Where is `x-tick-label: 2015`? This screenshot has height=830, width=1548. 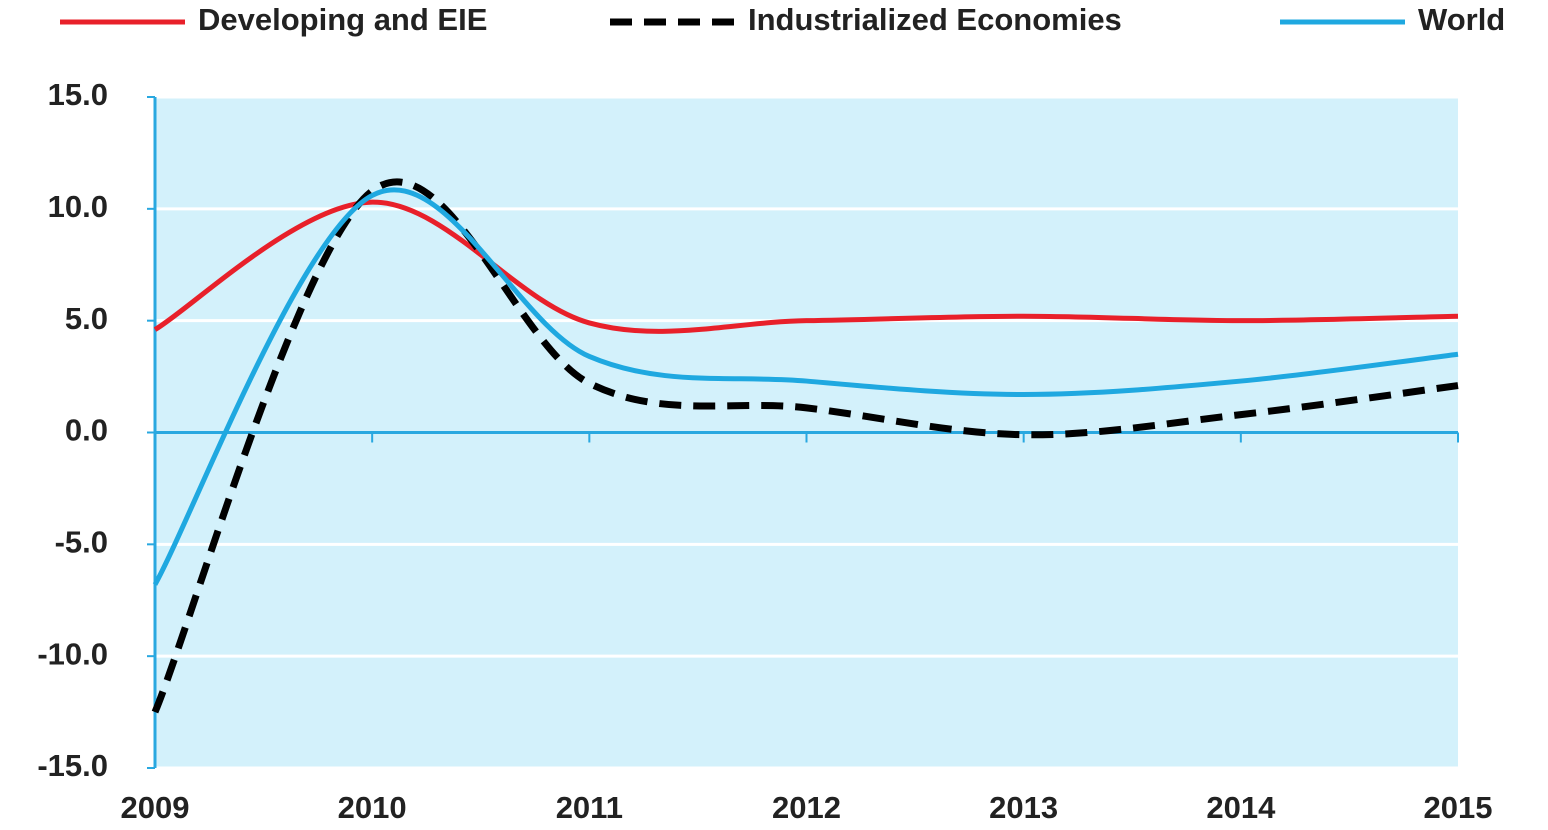 x-tick-label: 2015 is located at coordinates (1458, 807).